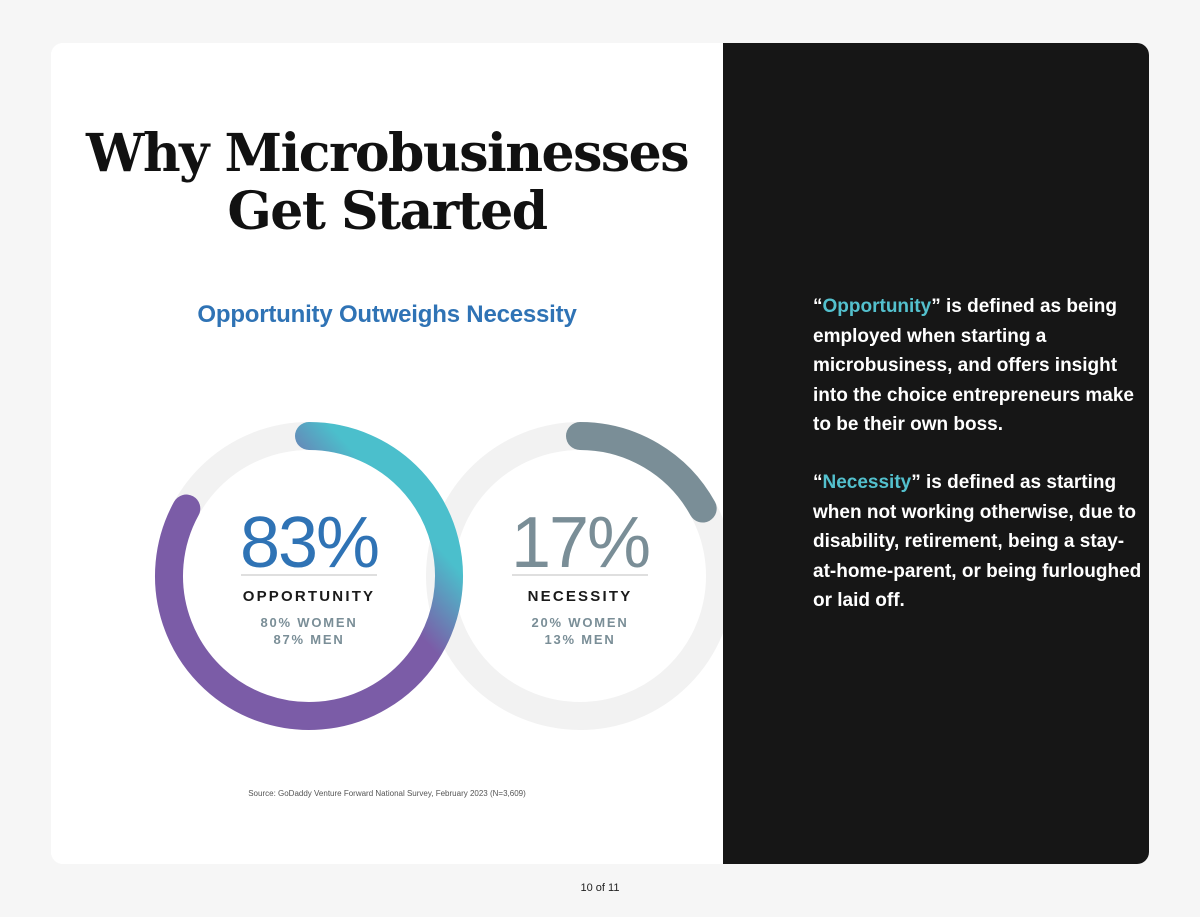 This screenshot has height=917, width=1200. Describe the element at coordinates (600, 888) in the screenshot. I see `page-number: 10 of 11` at that location.